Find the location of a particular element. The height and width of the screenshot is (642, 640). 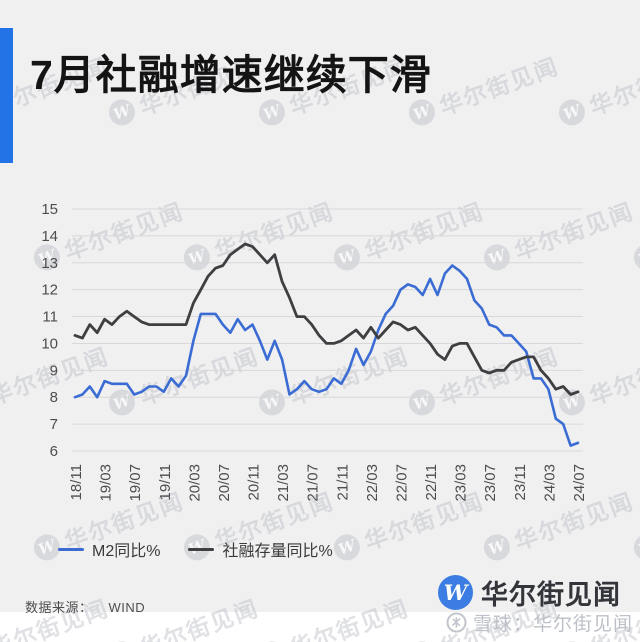

chart-legend: M2同比% 社融存量同比% is located at coordinates (195, 549).